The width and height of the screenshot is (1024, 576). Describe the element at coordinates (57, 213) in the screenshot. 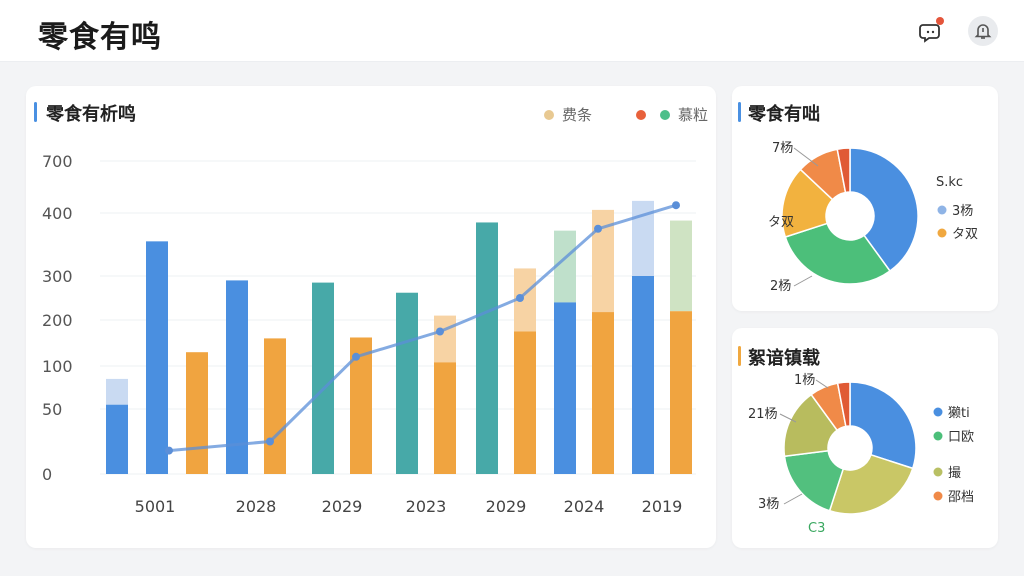

I see `y-tick-label: 400` at that location.